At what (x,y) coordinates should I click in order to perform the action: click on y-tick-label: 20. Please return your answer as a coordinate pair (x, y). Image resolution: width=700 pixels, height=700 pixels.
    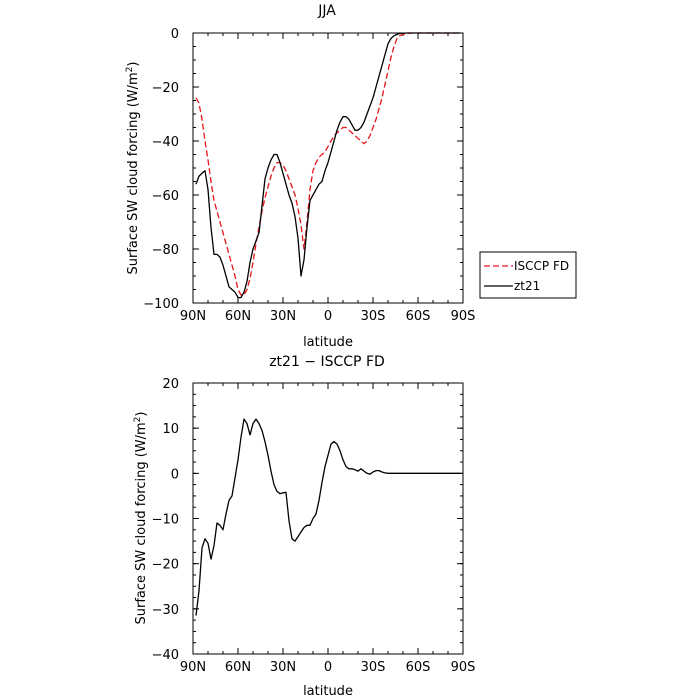
    Looking at the image, I should click on (170, 384).